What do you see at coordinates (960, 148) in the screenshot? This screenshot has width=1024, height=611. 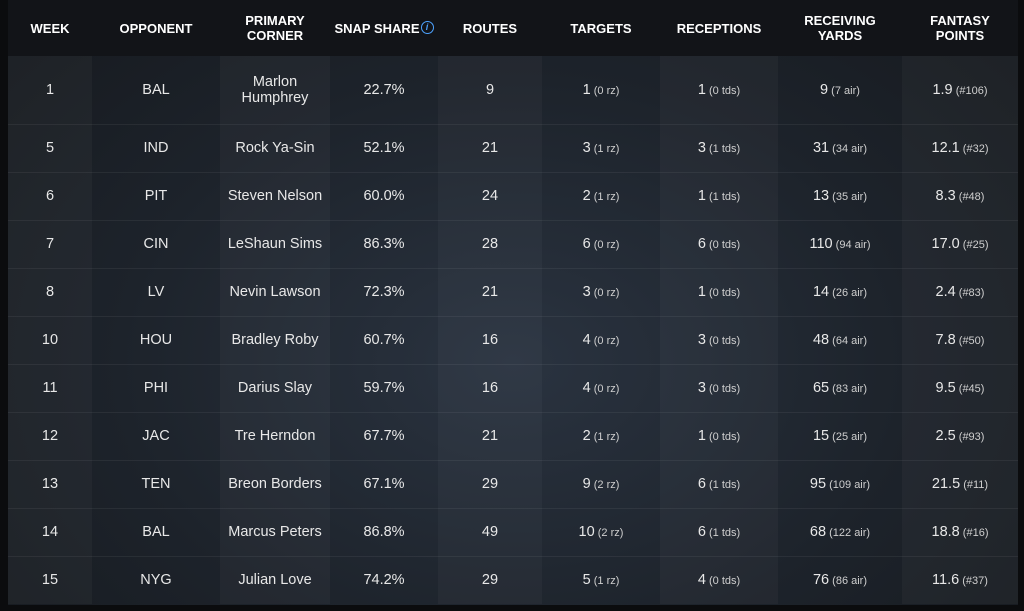 I see `cell-fantasy-points: 12.1#32` at bounding box center [960, 148].